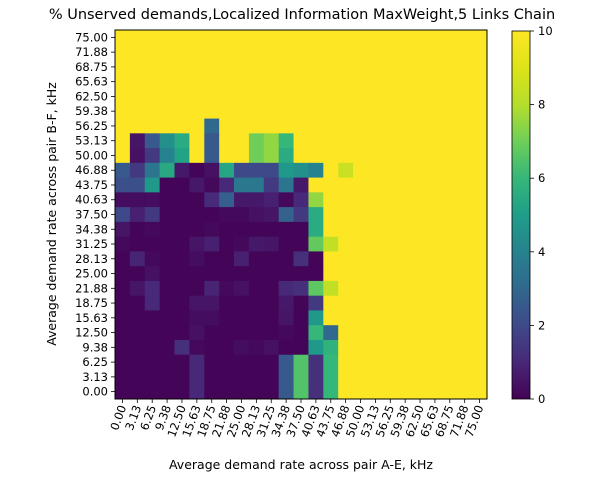  Describe the element at coordinates (541, 178) in the screenshot. I see `colorbar-tick-label: 6` at that location.